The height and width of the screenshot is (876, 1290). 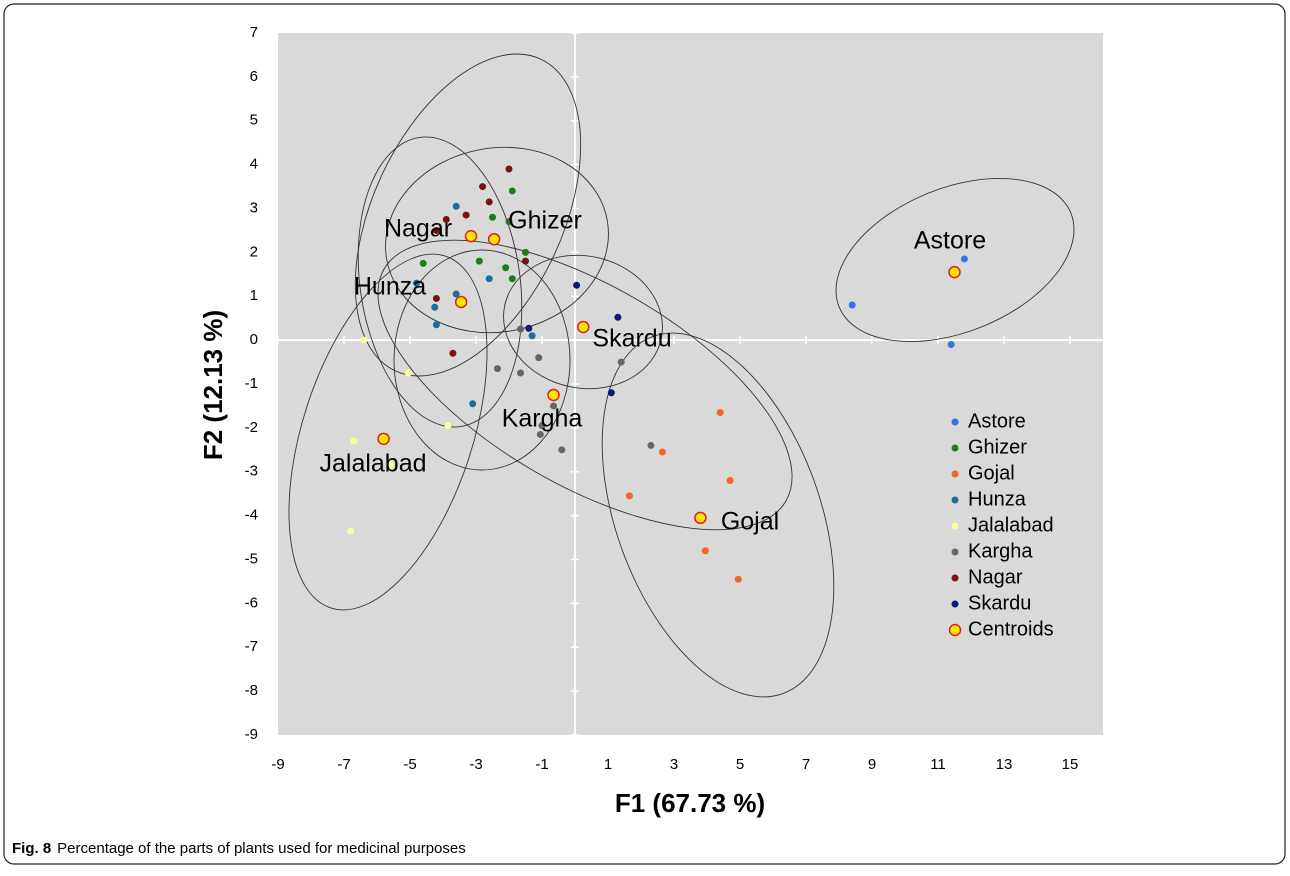 I want to click on legend-label: Ghizer, so click(x=997, y=447).